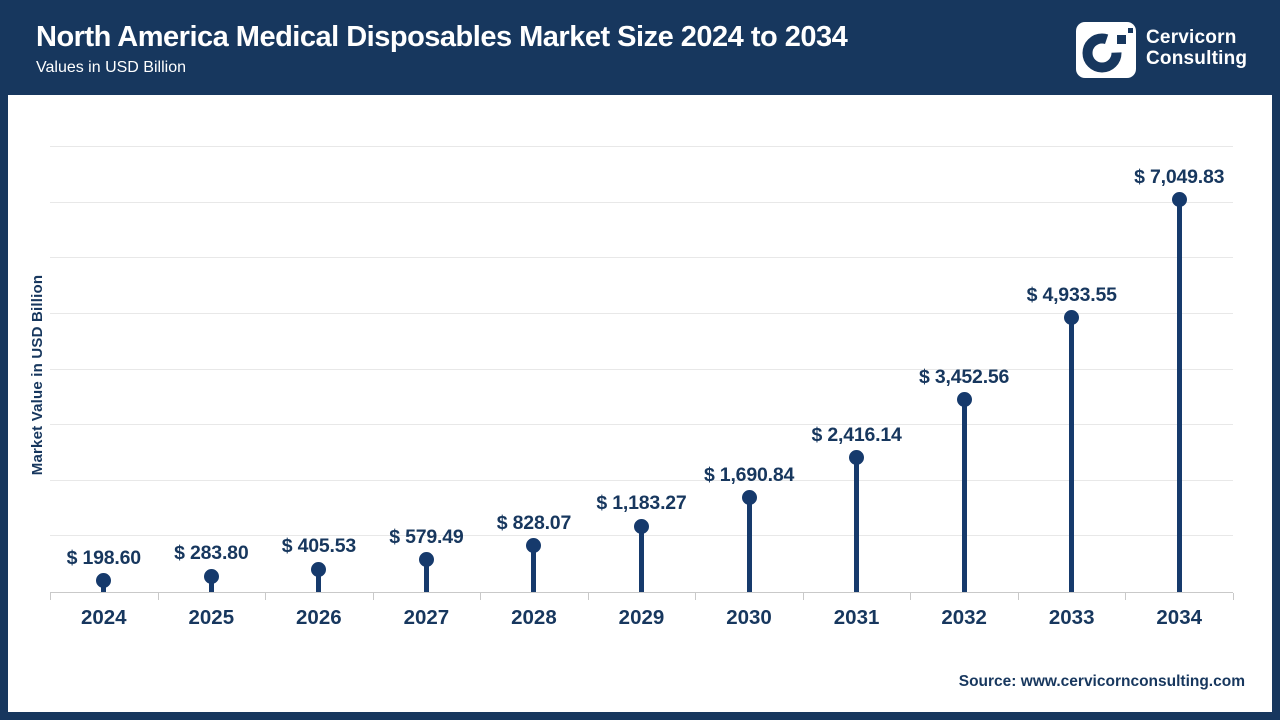 The image size is (1280, 720). I want to click on source-credit: Source: www.cervicornconsulting.com, so click(1101, 681).